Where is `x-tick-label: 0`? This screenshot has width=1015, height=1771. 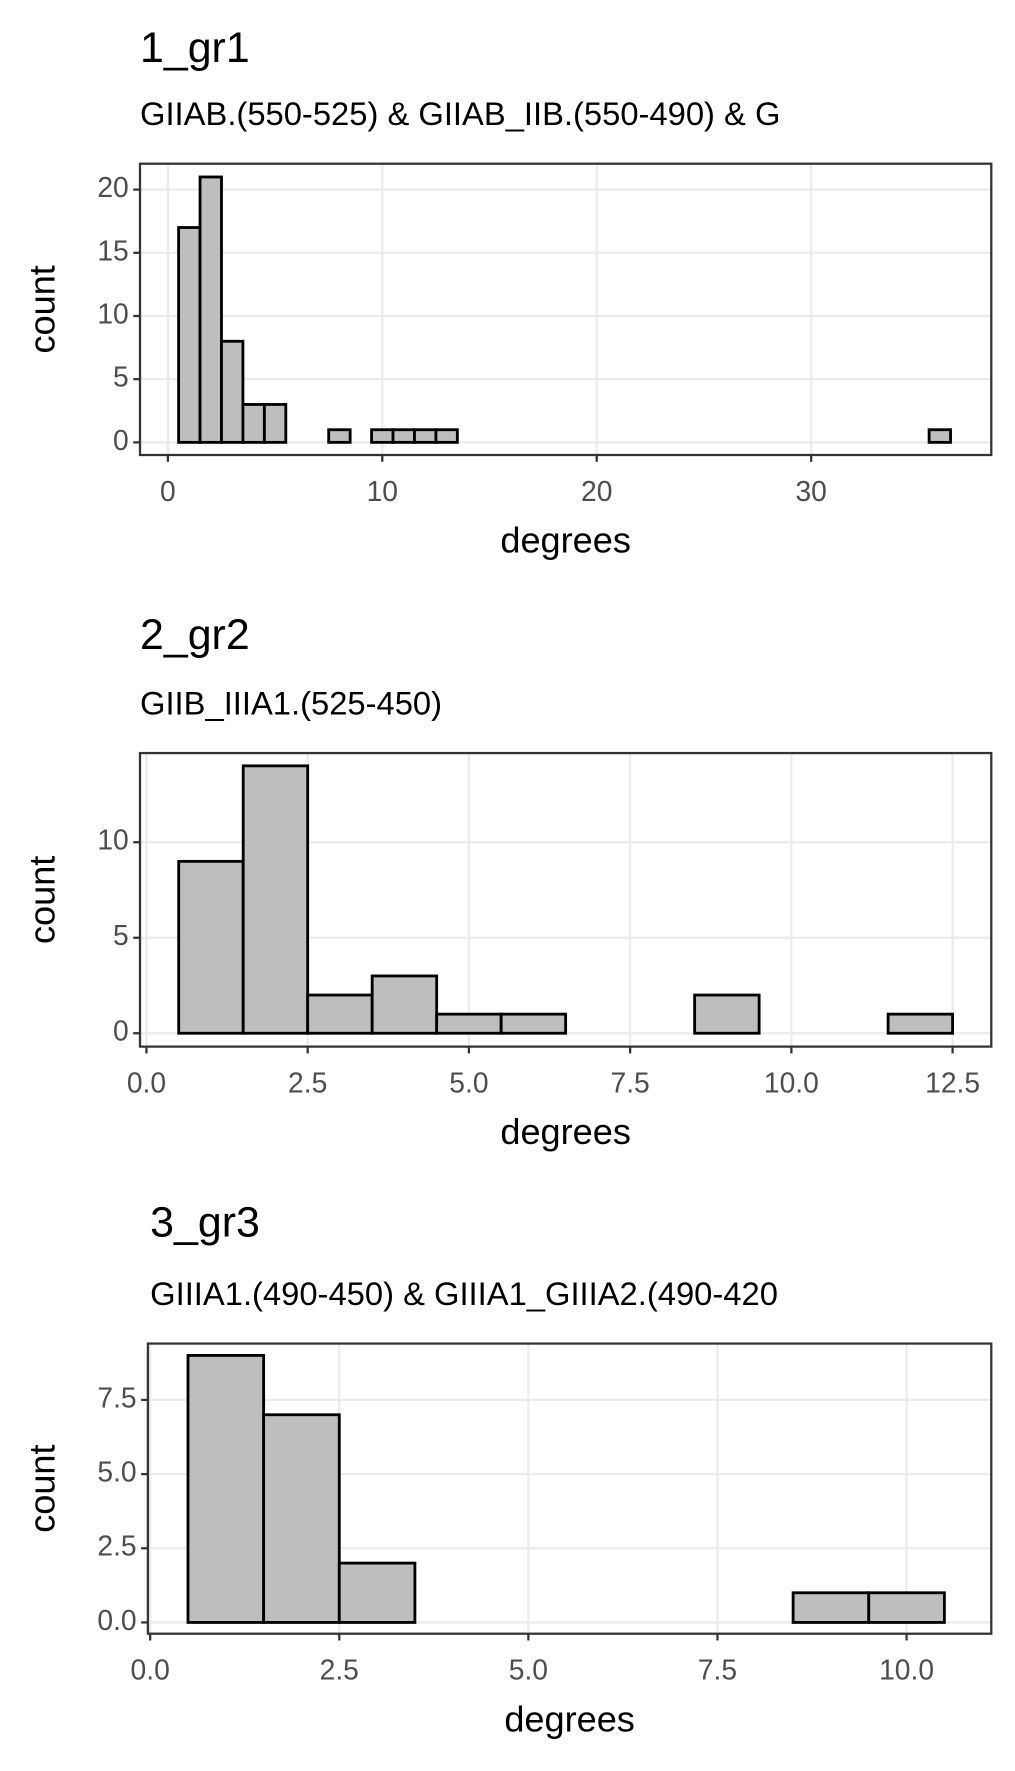 x-tick-label: 0 is located at coordinates (168, 491).